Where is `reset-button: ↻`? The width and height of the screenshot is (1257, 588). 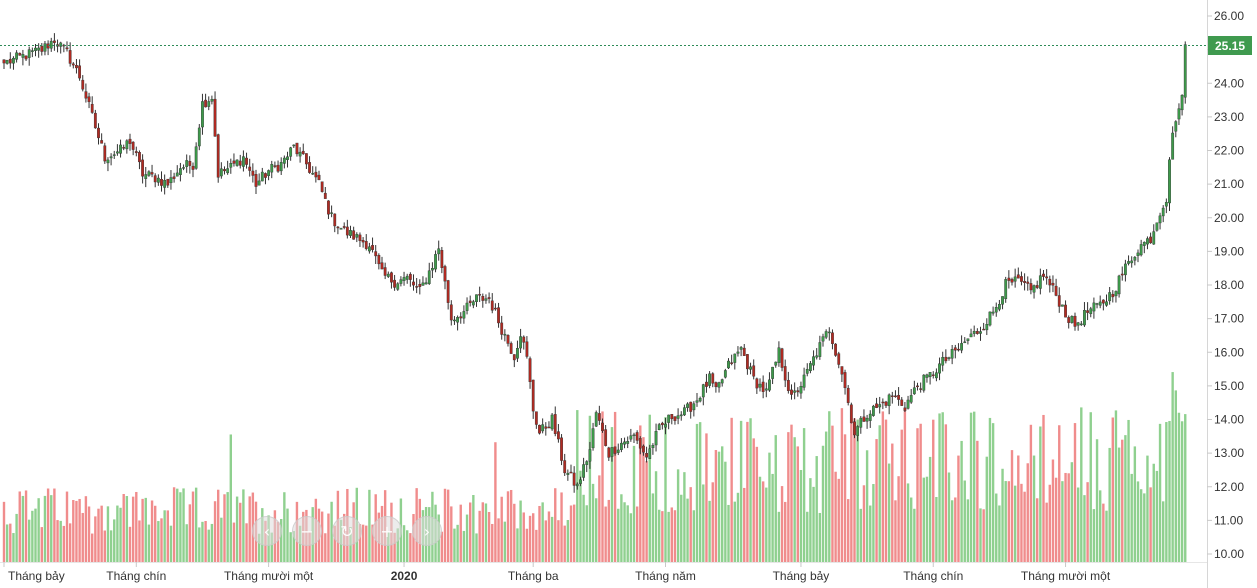 reset-button: ↻ is located at coordinates (347, 531).